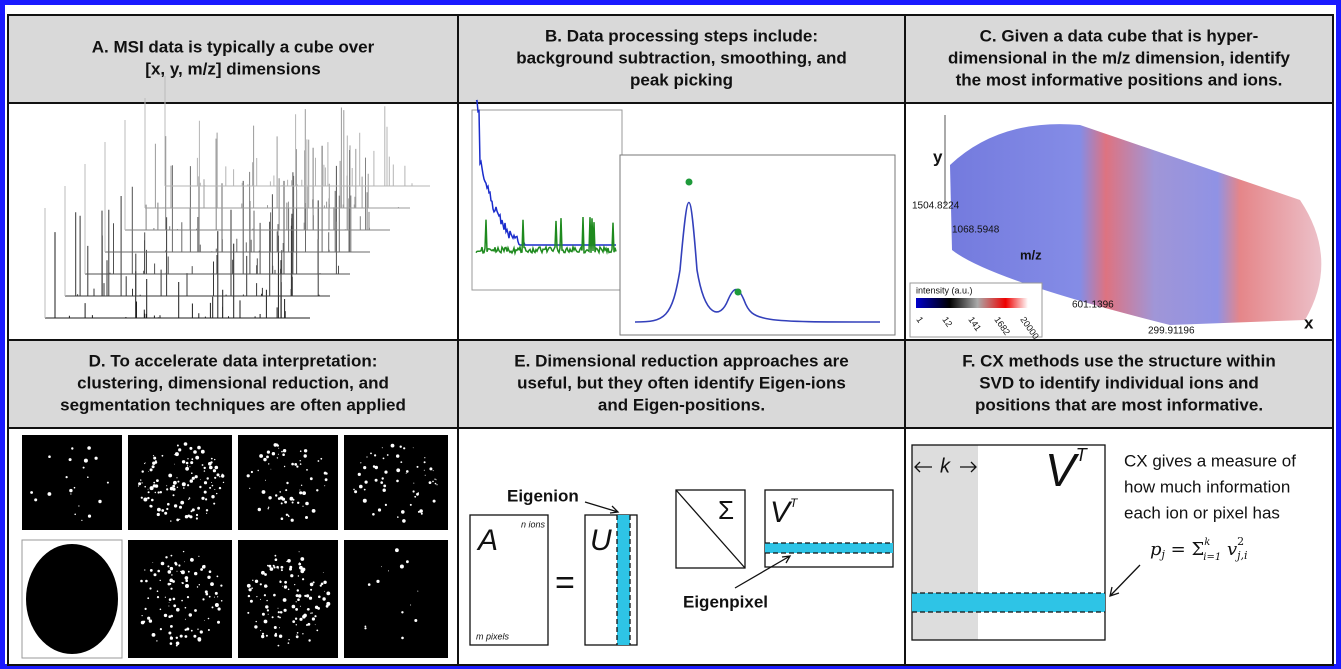  Describe the element at coordinates (232, 68) in the screenshot. I see `panel-title: [x, y, m/z] dimensions` at that location.